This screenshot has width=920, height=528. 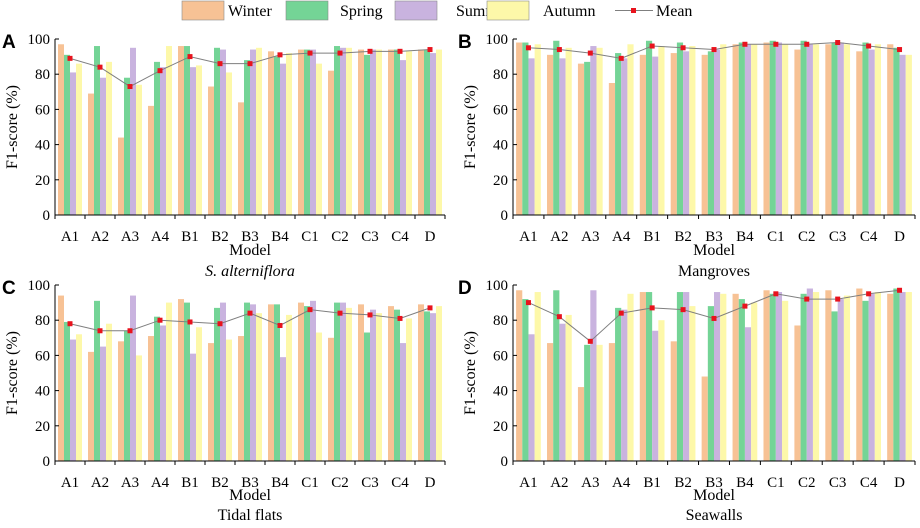 What do you see at coordinates (343, 381) in the screenshot?
I see `panel-c-bar-summer-c2` at bounding box center [343, 381].